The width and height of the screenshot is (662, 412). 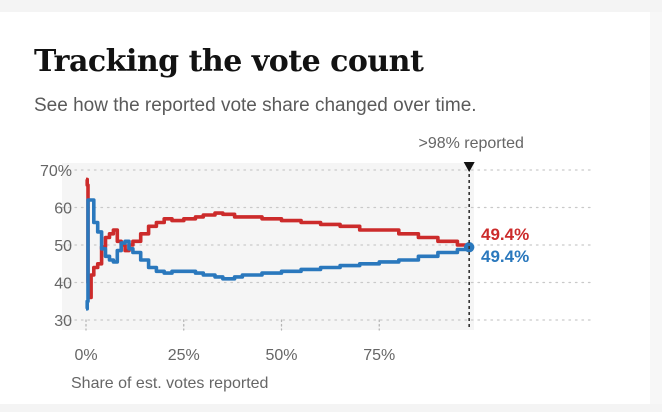 What do you see at coordinates (470, 143) in the screenshot?
I see `reported-marker-label: >98% reported` at bounding box center [470, 143].